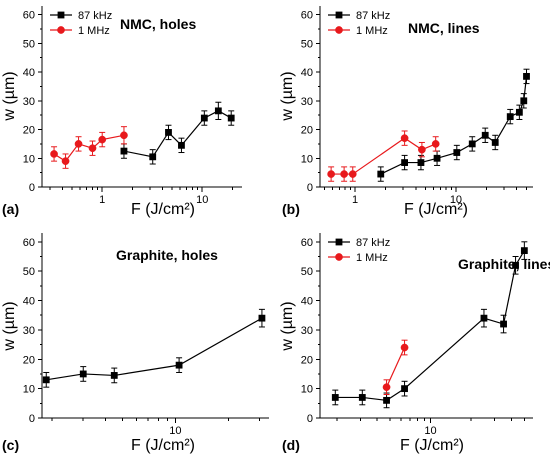 The width and height of the screenshot is (550, 458). What do you see at coordinates (444, 28) in the screenshot?
I see `panel-title: NMC, lines` at bounding box center [444, 28].